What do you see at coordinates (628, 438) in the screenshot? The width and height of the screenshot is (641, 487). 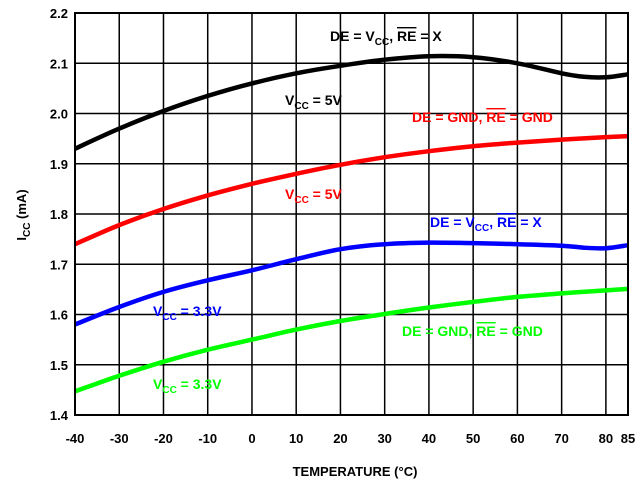 I see `x-tick-label: 85` at bounding box center [628, 438].